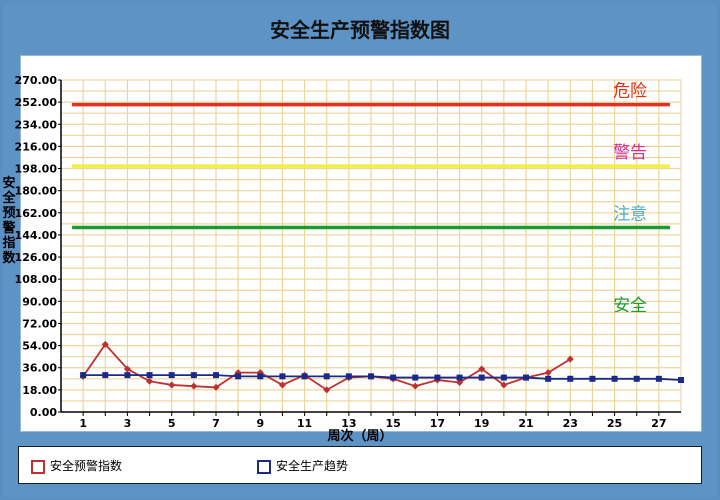  Describe the element at coordinates (630, 306) in the screenshot. I see `zone-label: 安全` at that location.